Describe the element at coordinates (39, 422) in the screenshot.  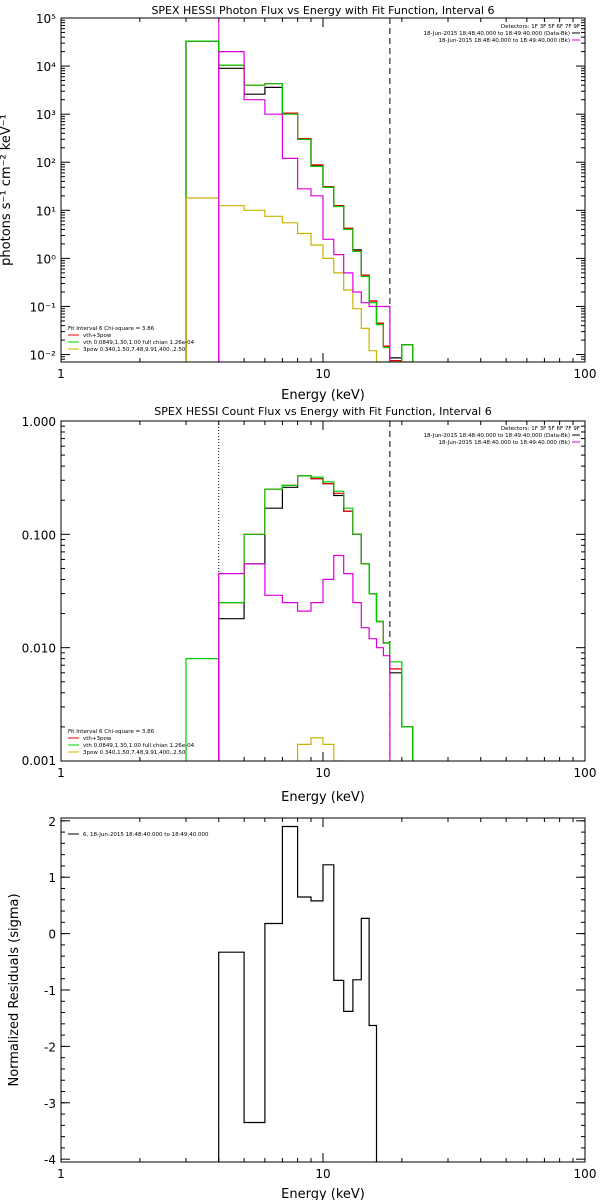
I see `y-tick-label: 1.000` at that location.